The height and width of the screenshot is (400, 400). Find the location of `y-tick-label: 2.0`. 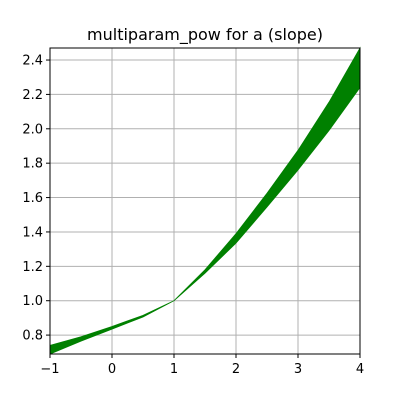

y-tick-label: 2.0 is located at coordinates (32, 129).